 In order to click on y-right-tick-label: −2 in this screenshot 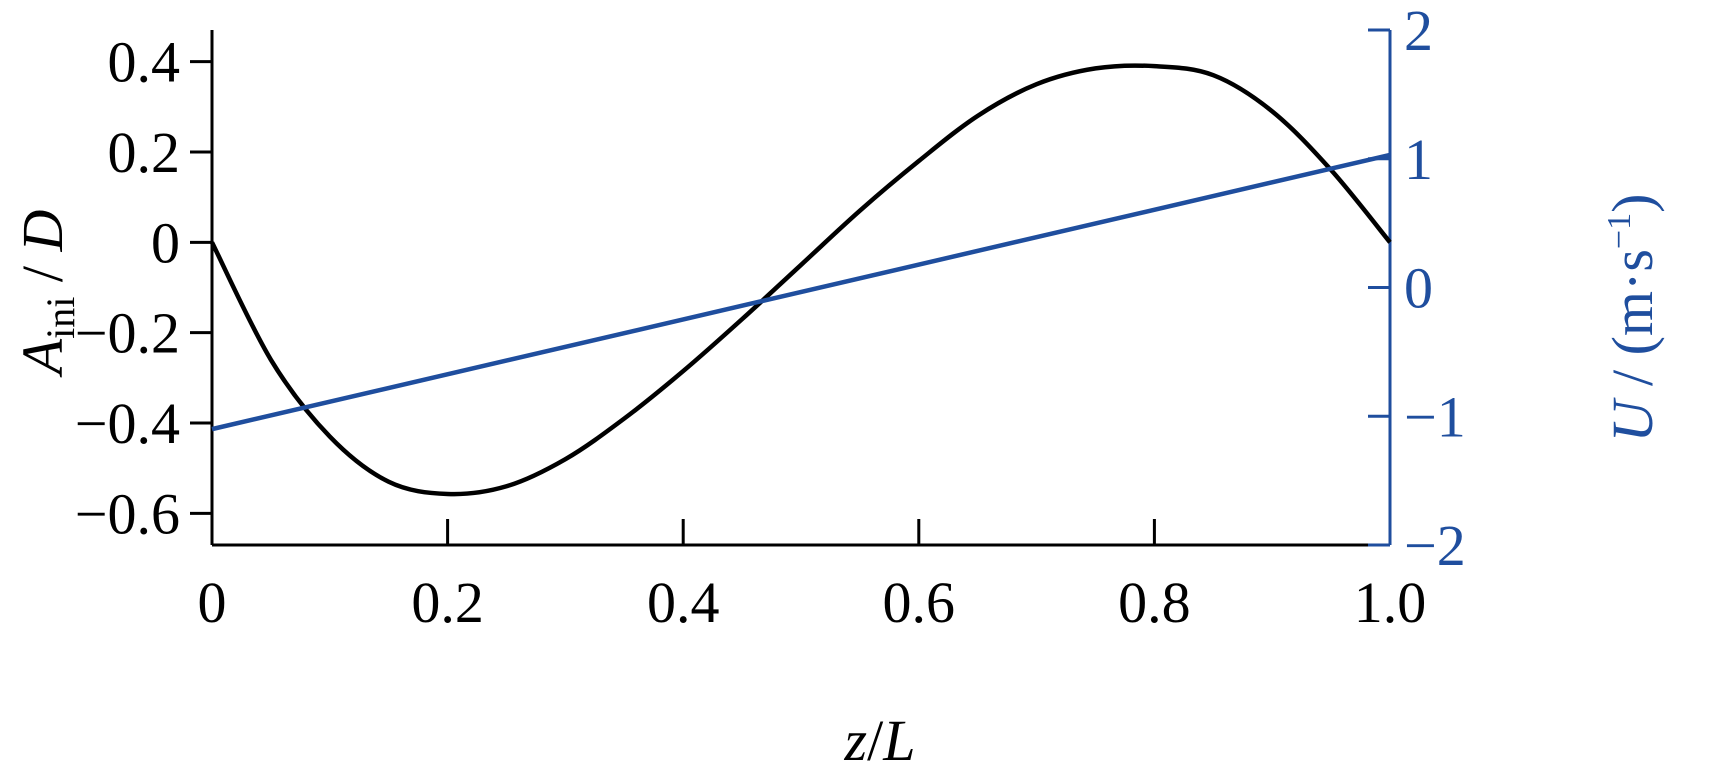, I will do `click(1435, 545)`.